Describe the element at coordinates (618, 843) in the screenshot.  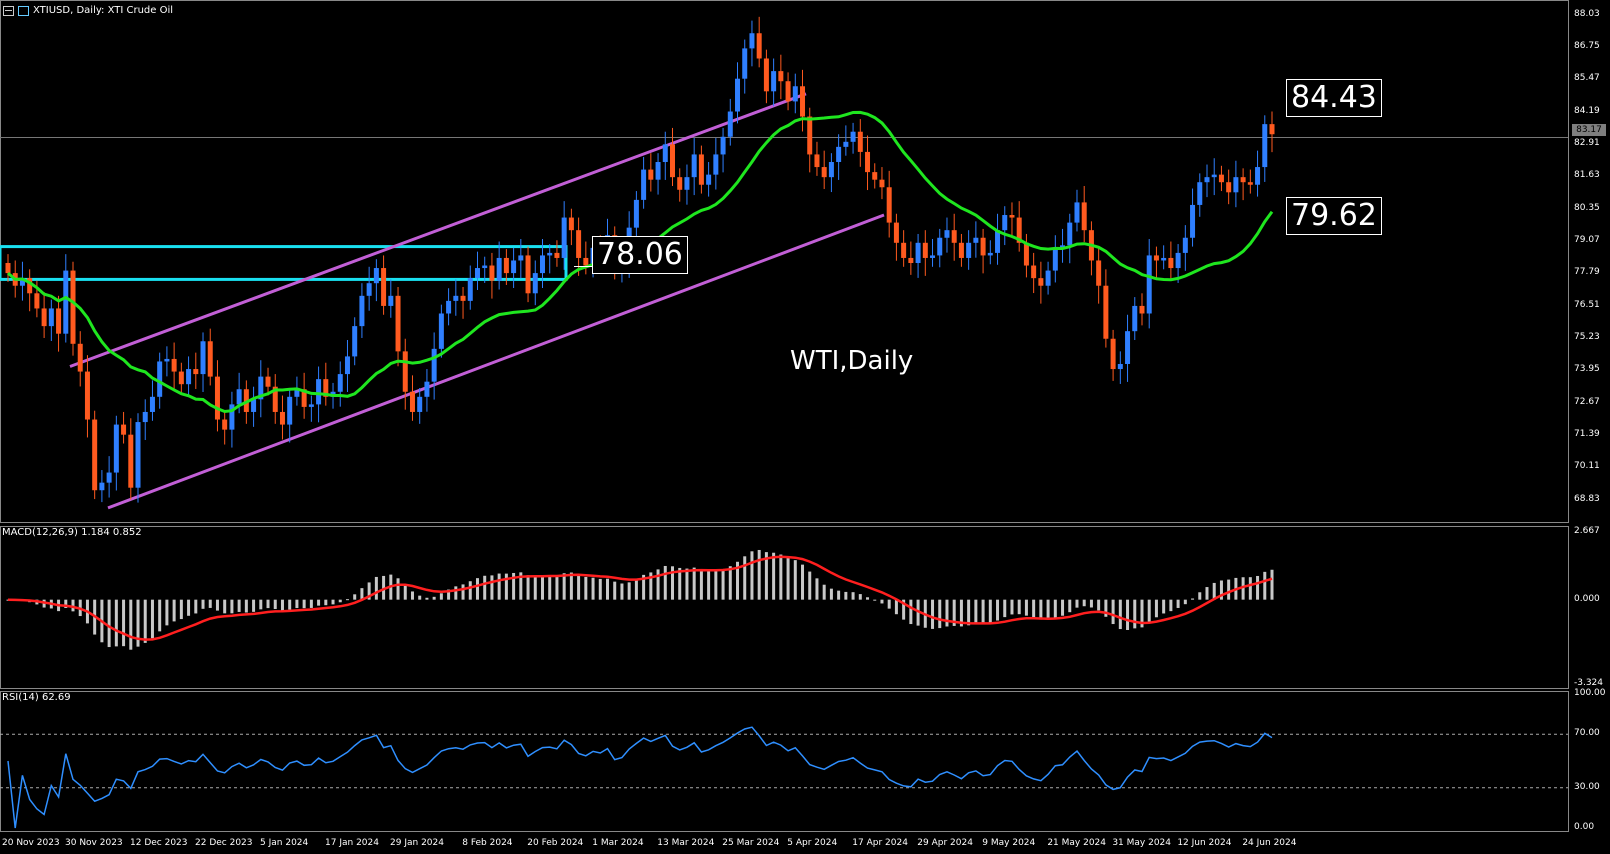
I see `date-tick-label: 1 Mar 2024` at that location.